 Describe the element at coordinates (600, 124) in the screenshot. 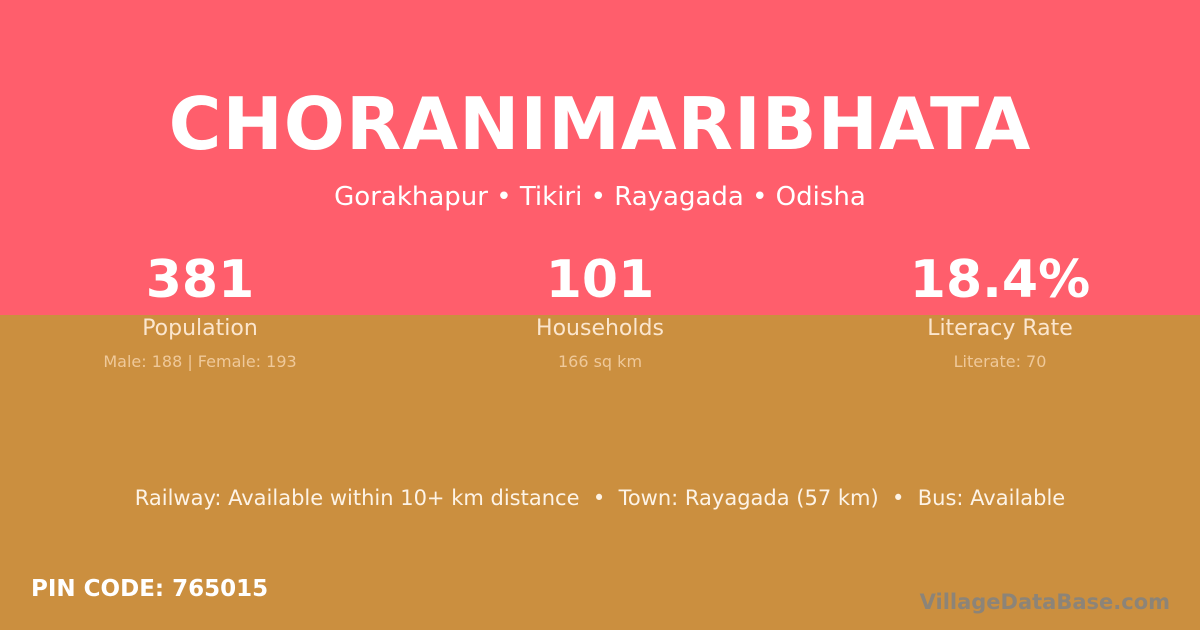

I see `village-name: CHORANIMARIBHATA` at that location.